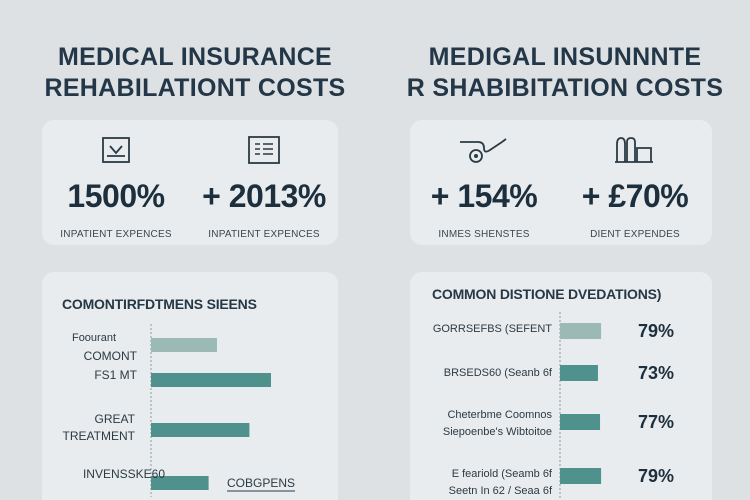 The image size is (750, 500). Describe the element at coordinates (116, 234) in the screenshot. I see `left-stat-1-label: INPATIENT EXPENCES` at that location.